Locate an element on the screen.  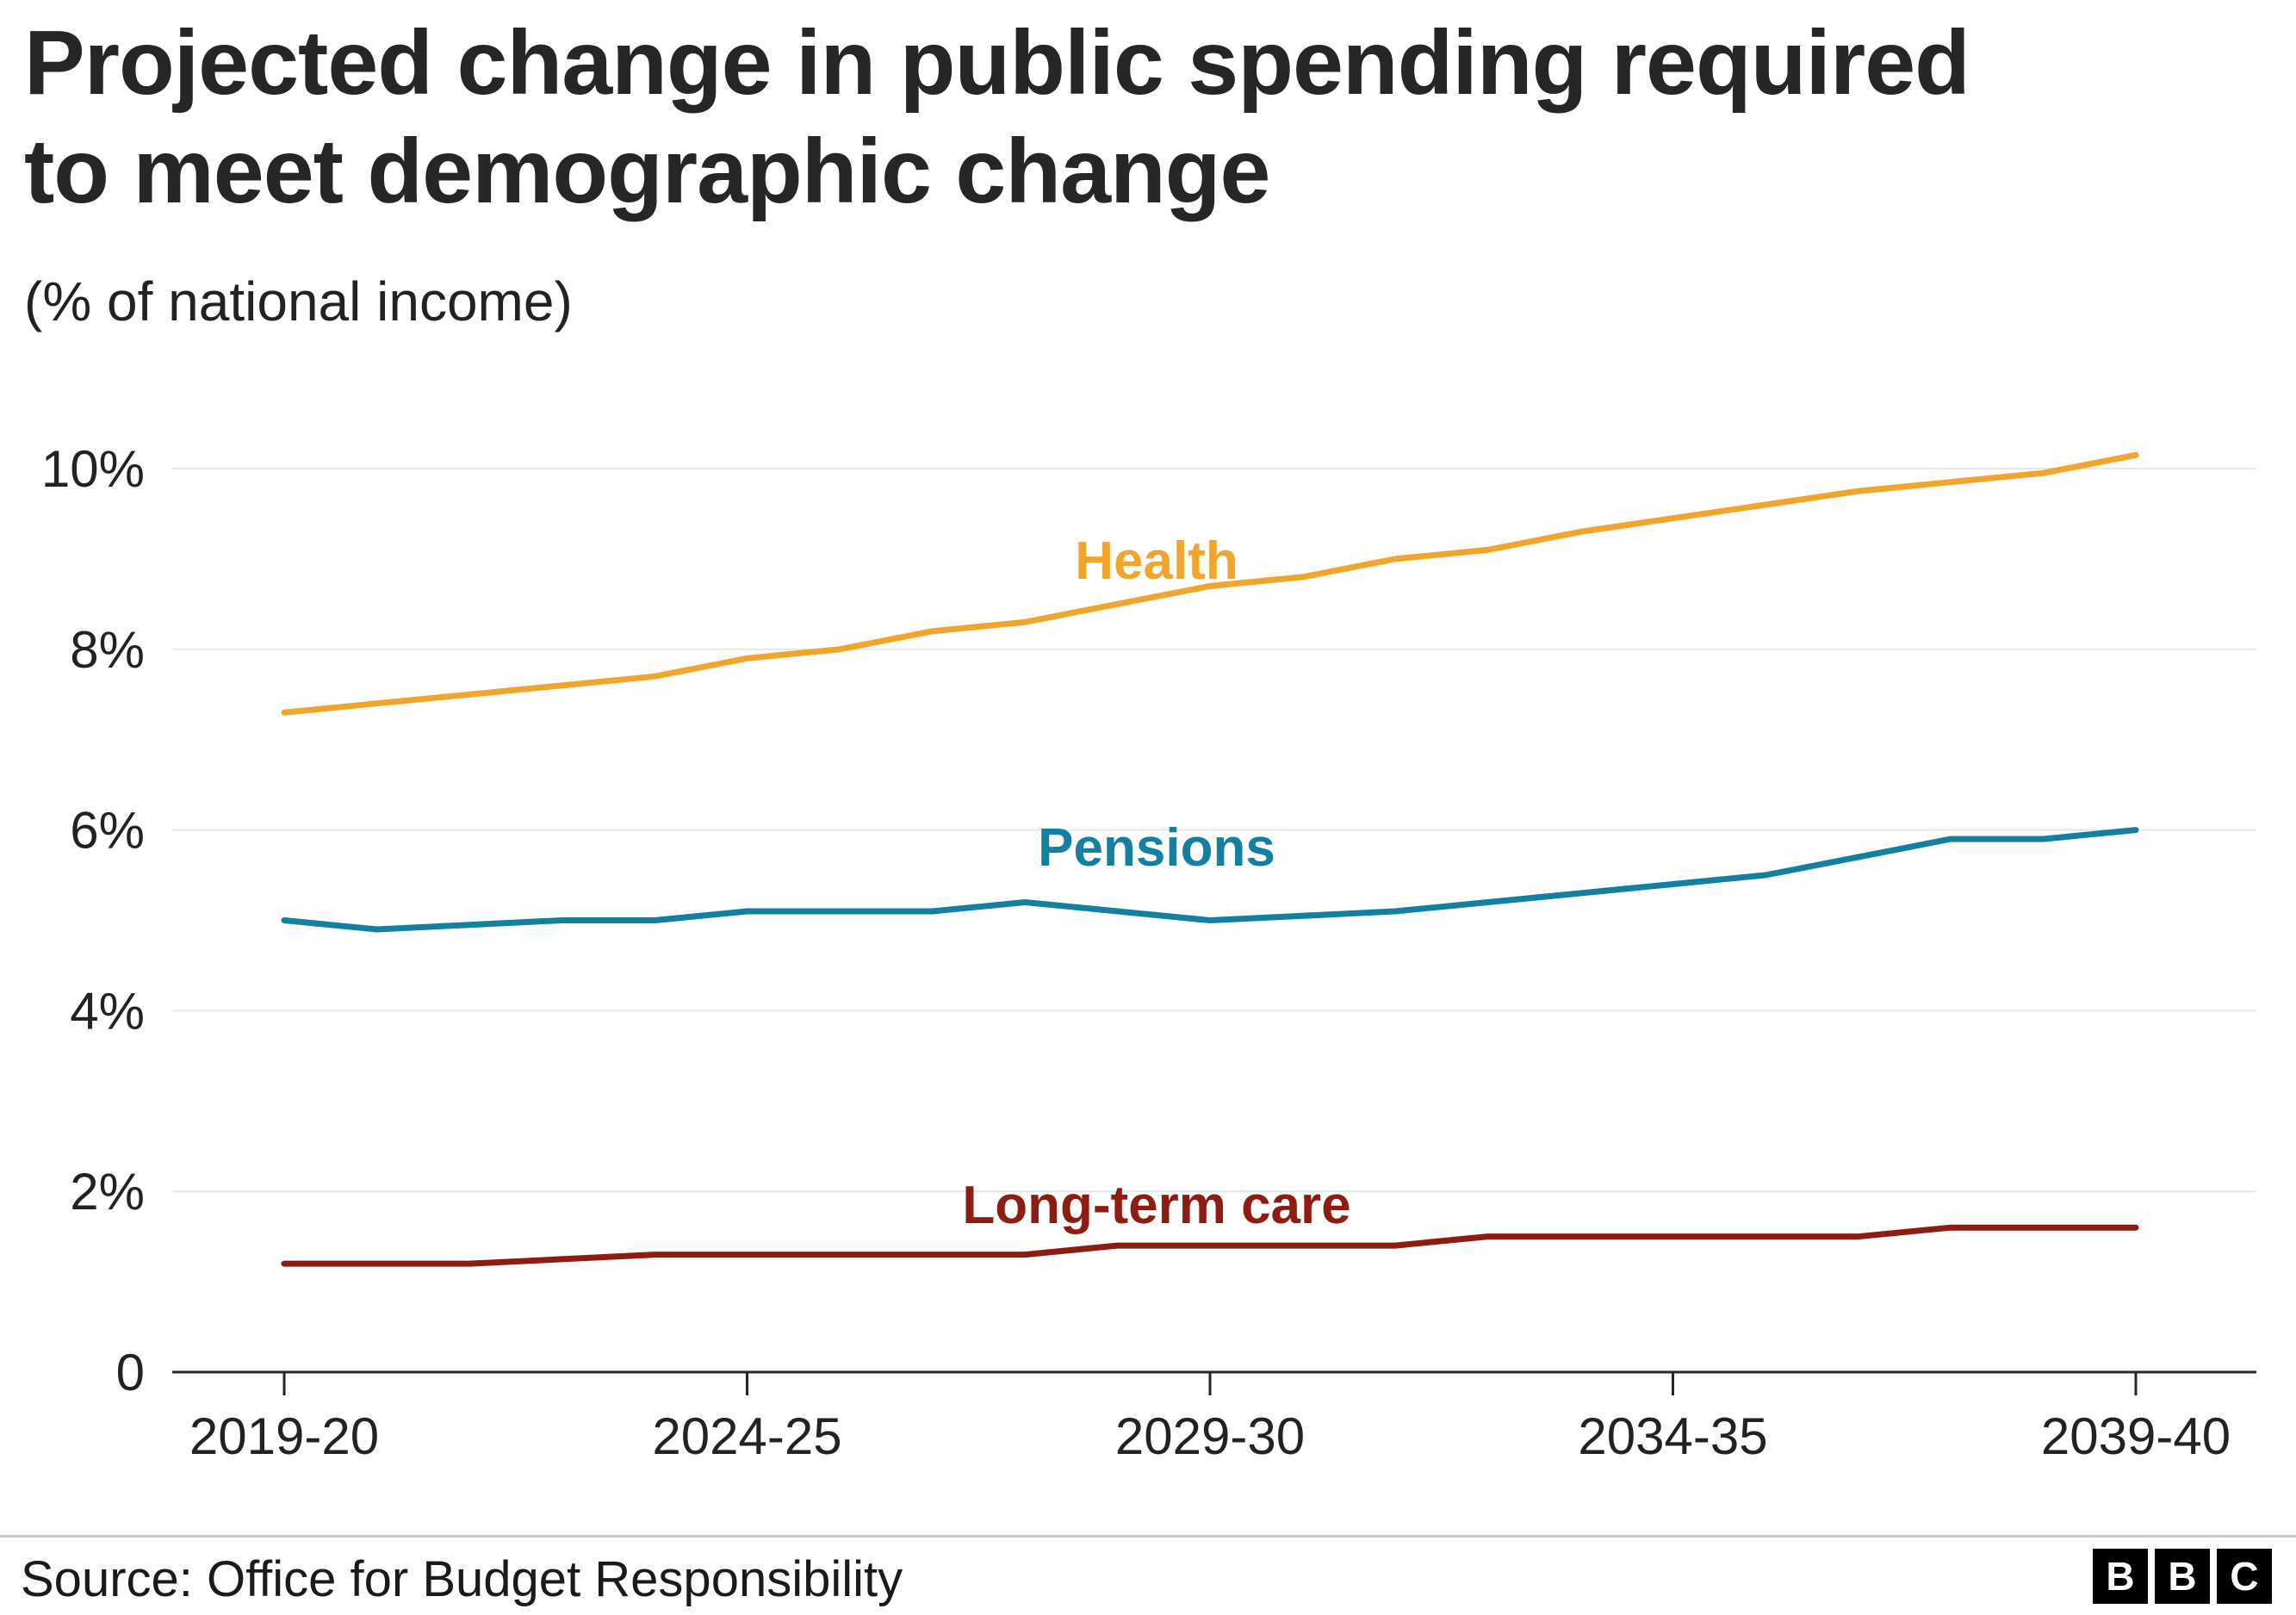
chart-title-line2: to meet demographic change is located at coordinates (647, 171).